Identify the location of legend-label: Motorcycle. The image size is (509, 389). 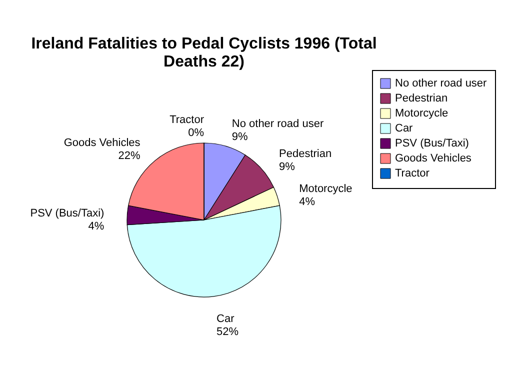
(421, 114).